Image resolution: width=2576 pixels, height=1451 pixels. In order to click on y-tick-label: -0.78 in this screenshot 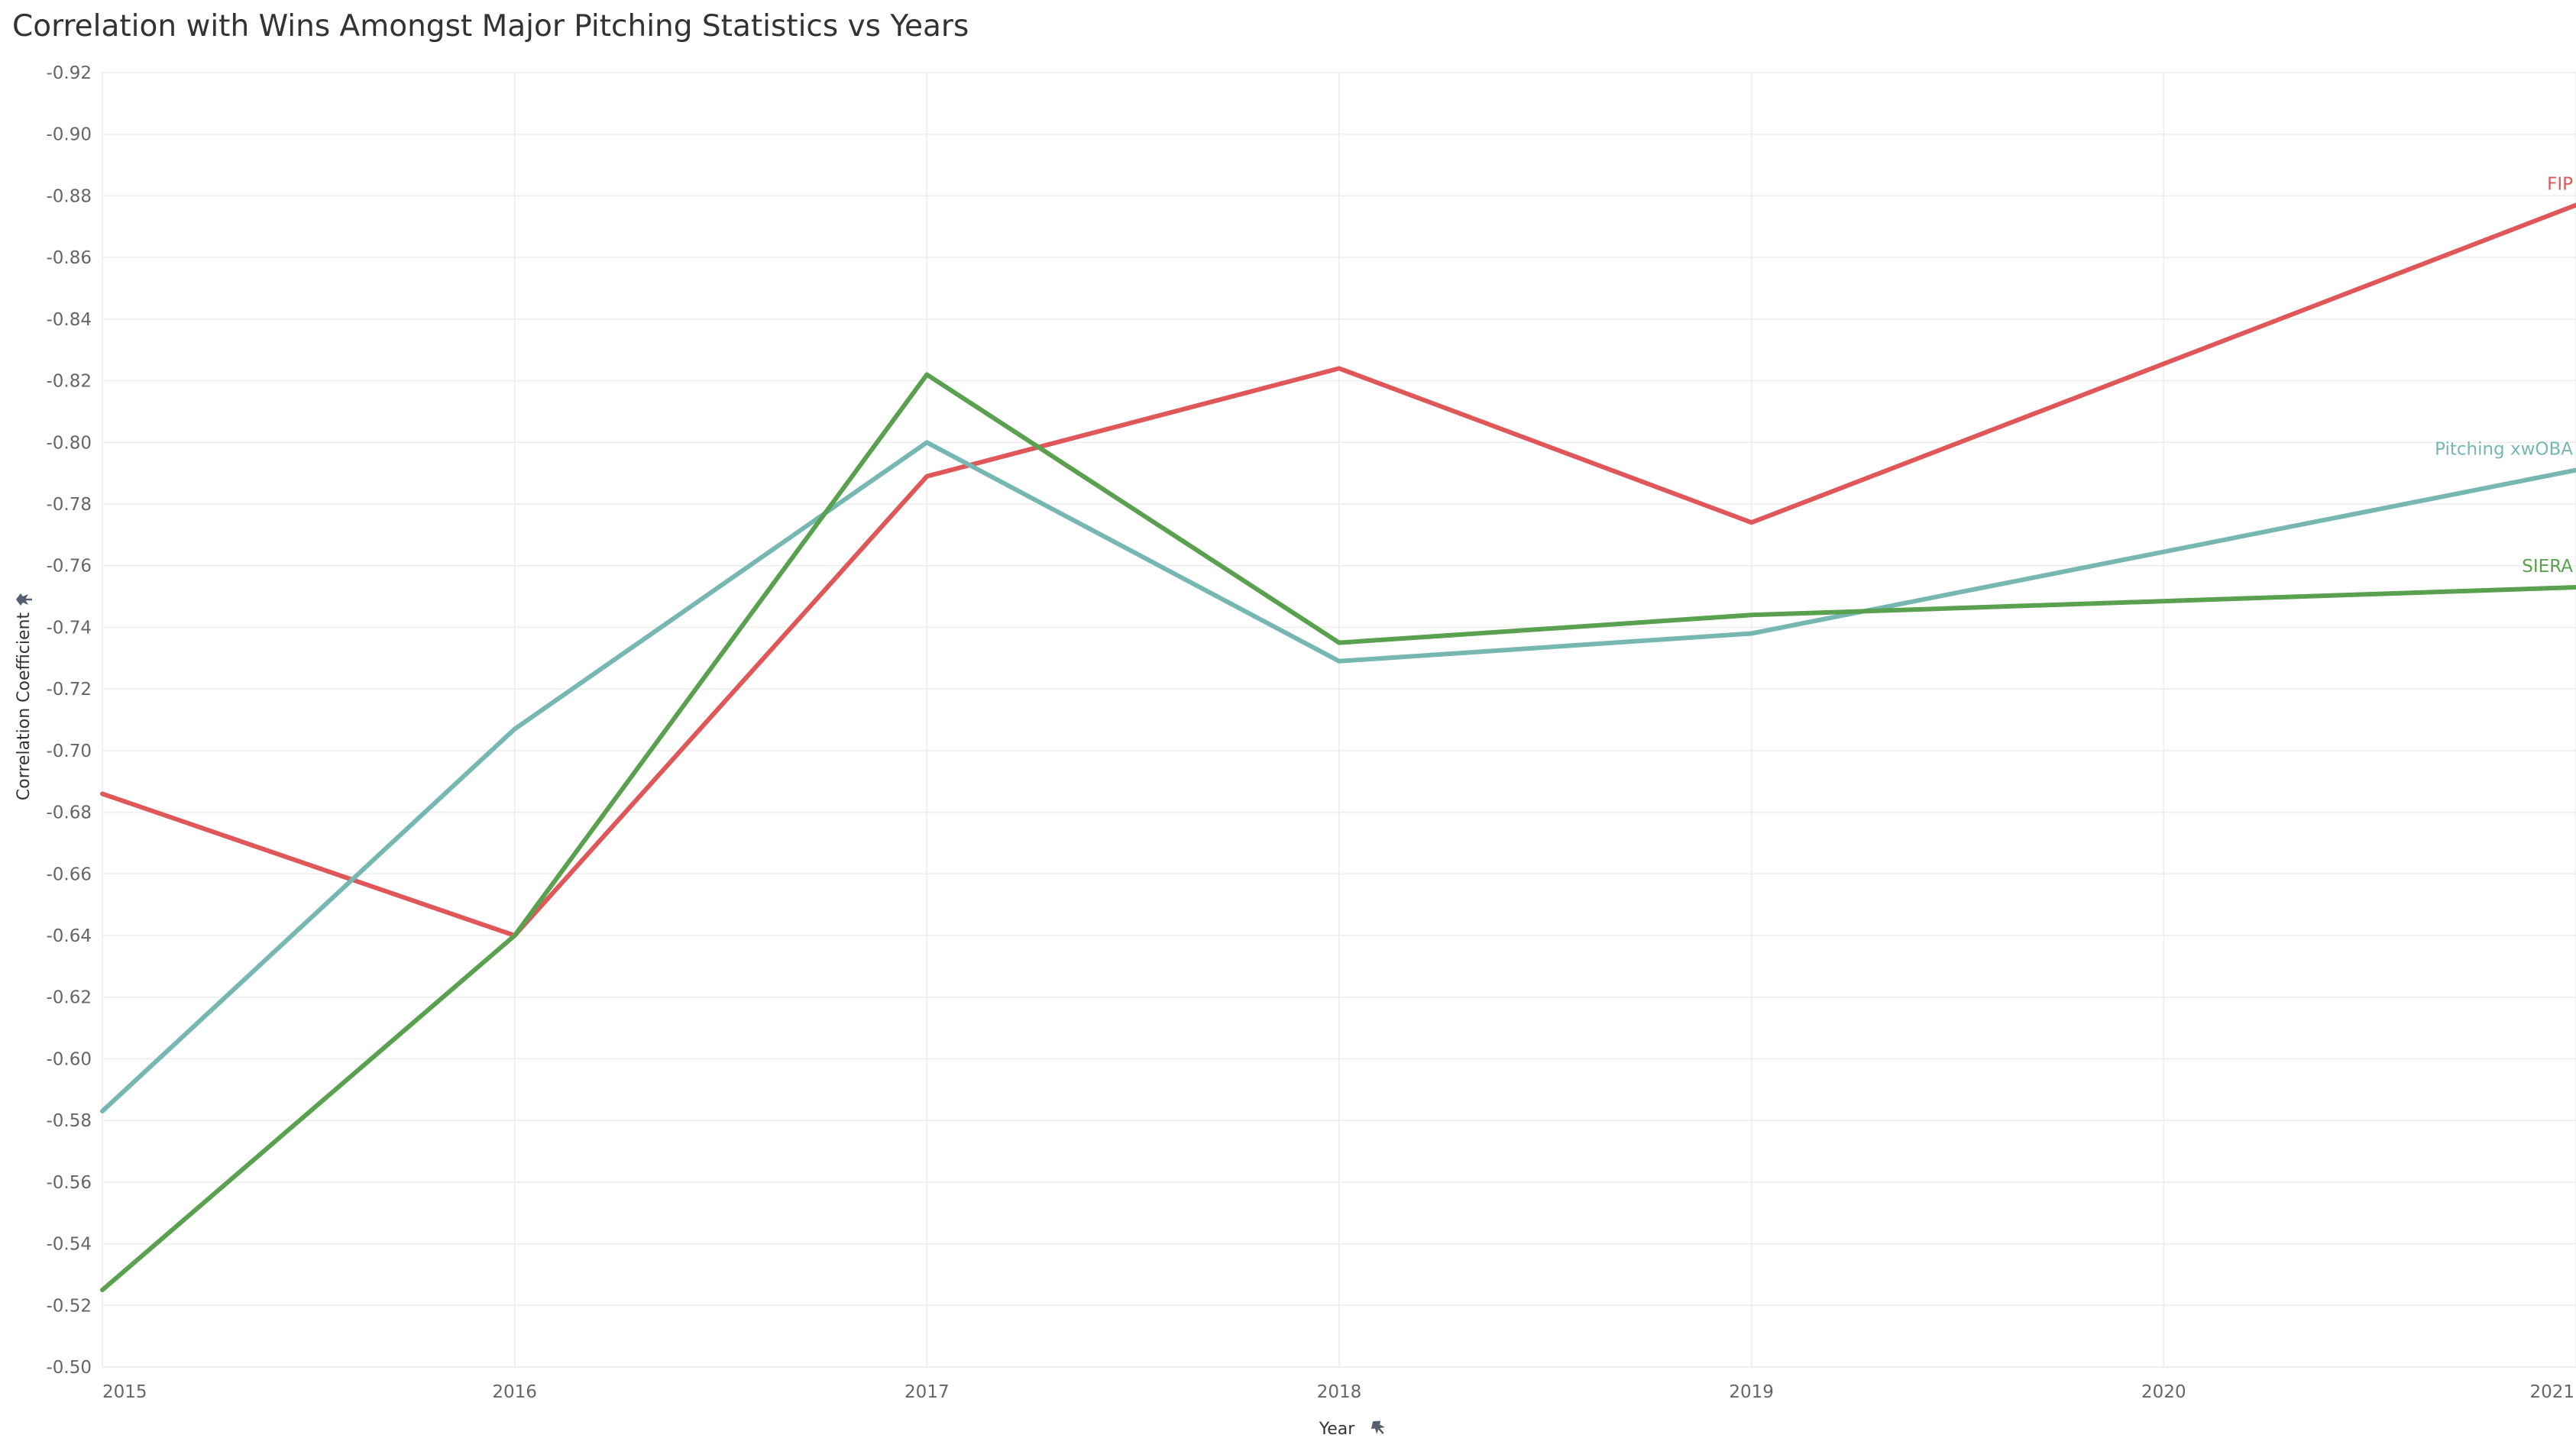, I will do `click(69, 505)`.